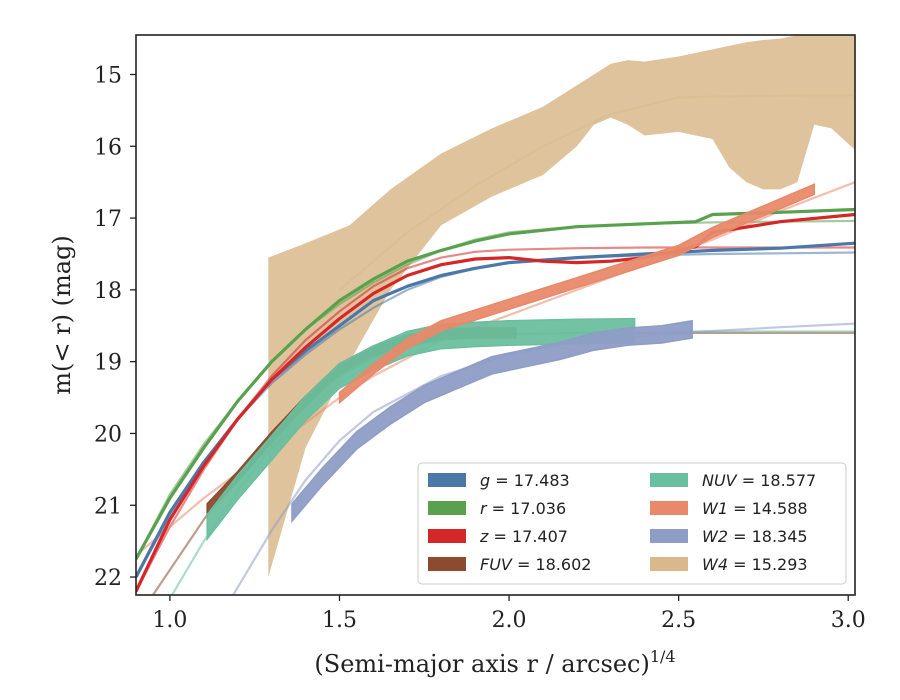 This screenshot has width=900, height=700. What do you see at coordinates (755, 536) in the screenshot?
I see `legend-label-w2: W2 = 18.345` at bounding box center [755, 536].